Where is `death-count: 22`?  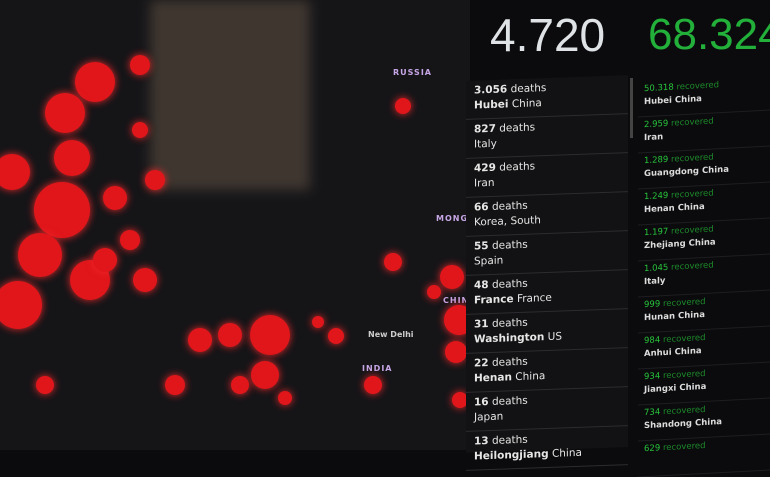 death-count: 22 is located at coordinates (481, 363).